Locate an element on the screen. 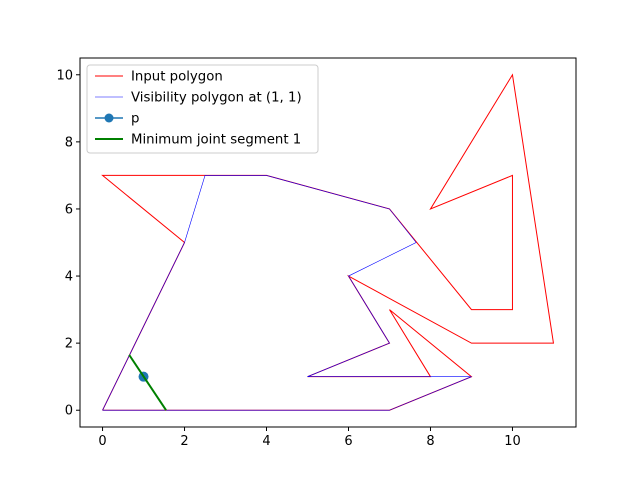  x-tick-label: 8 is located at coordinates (430, 441).